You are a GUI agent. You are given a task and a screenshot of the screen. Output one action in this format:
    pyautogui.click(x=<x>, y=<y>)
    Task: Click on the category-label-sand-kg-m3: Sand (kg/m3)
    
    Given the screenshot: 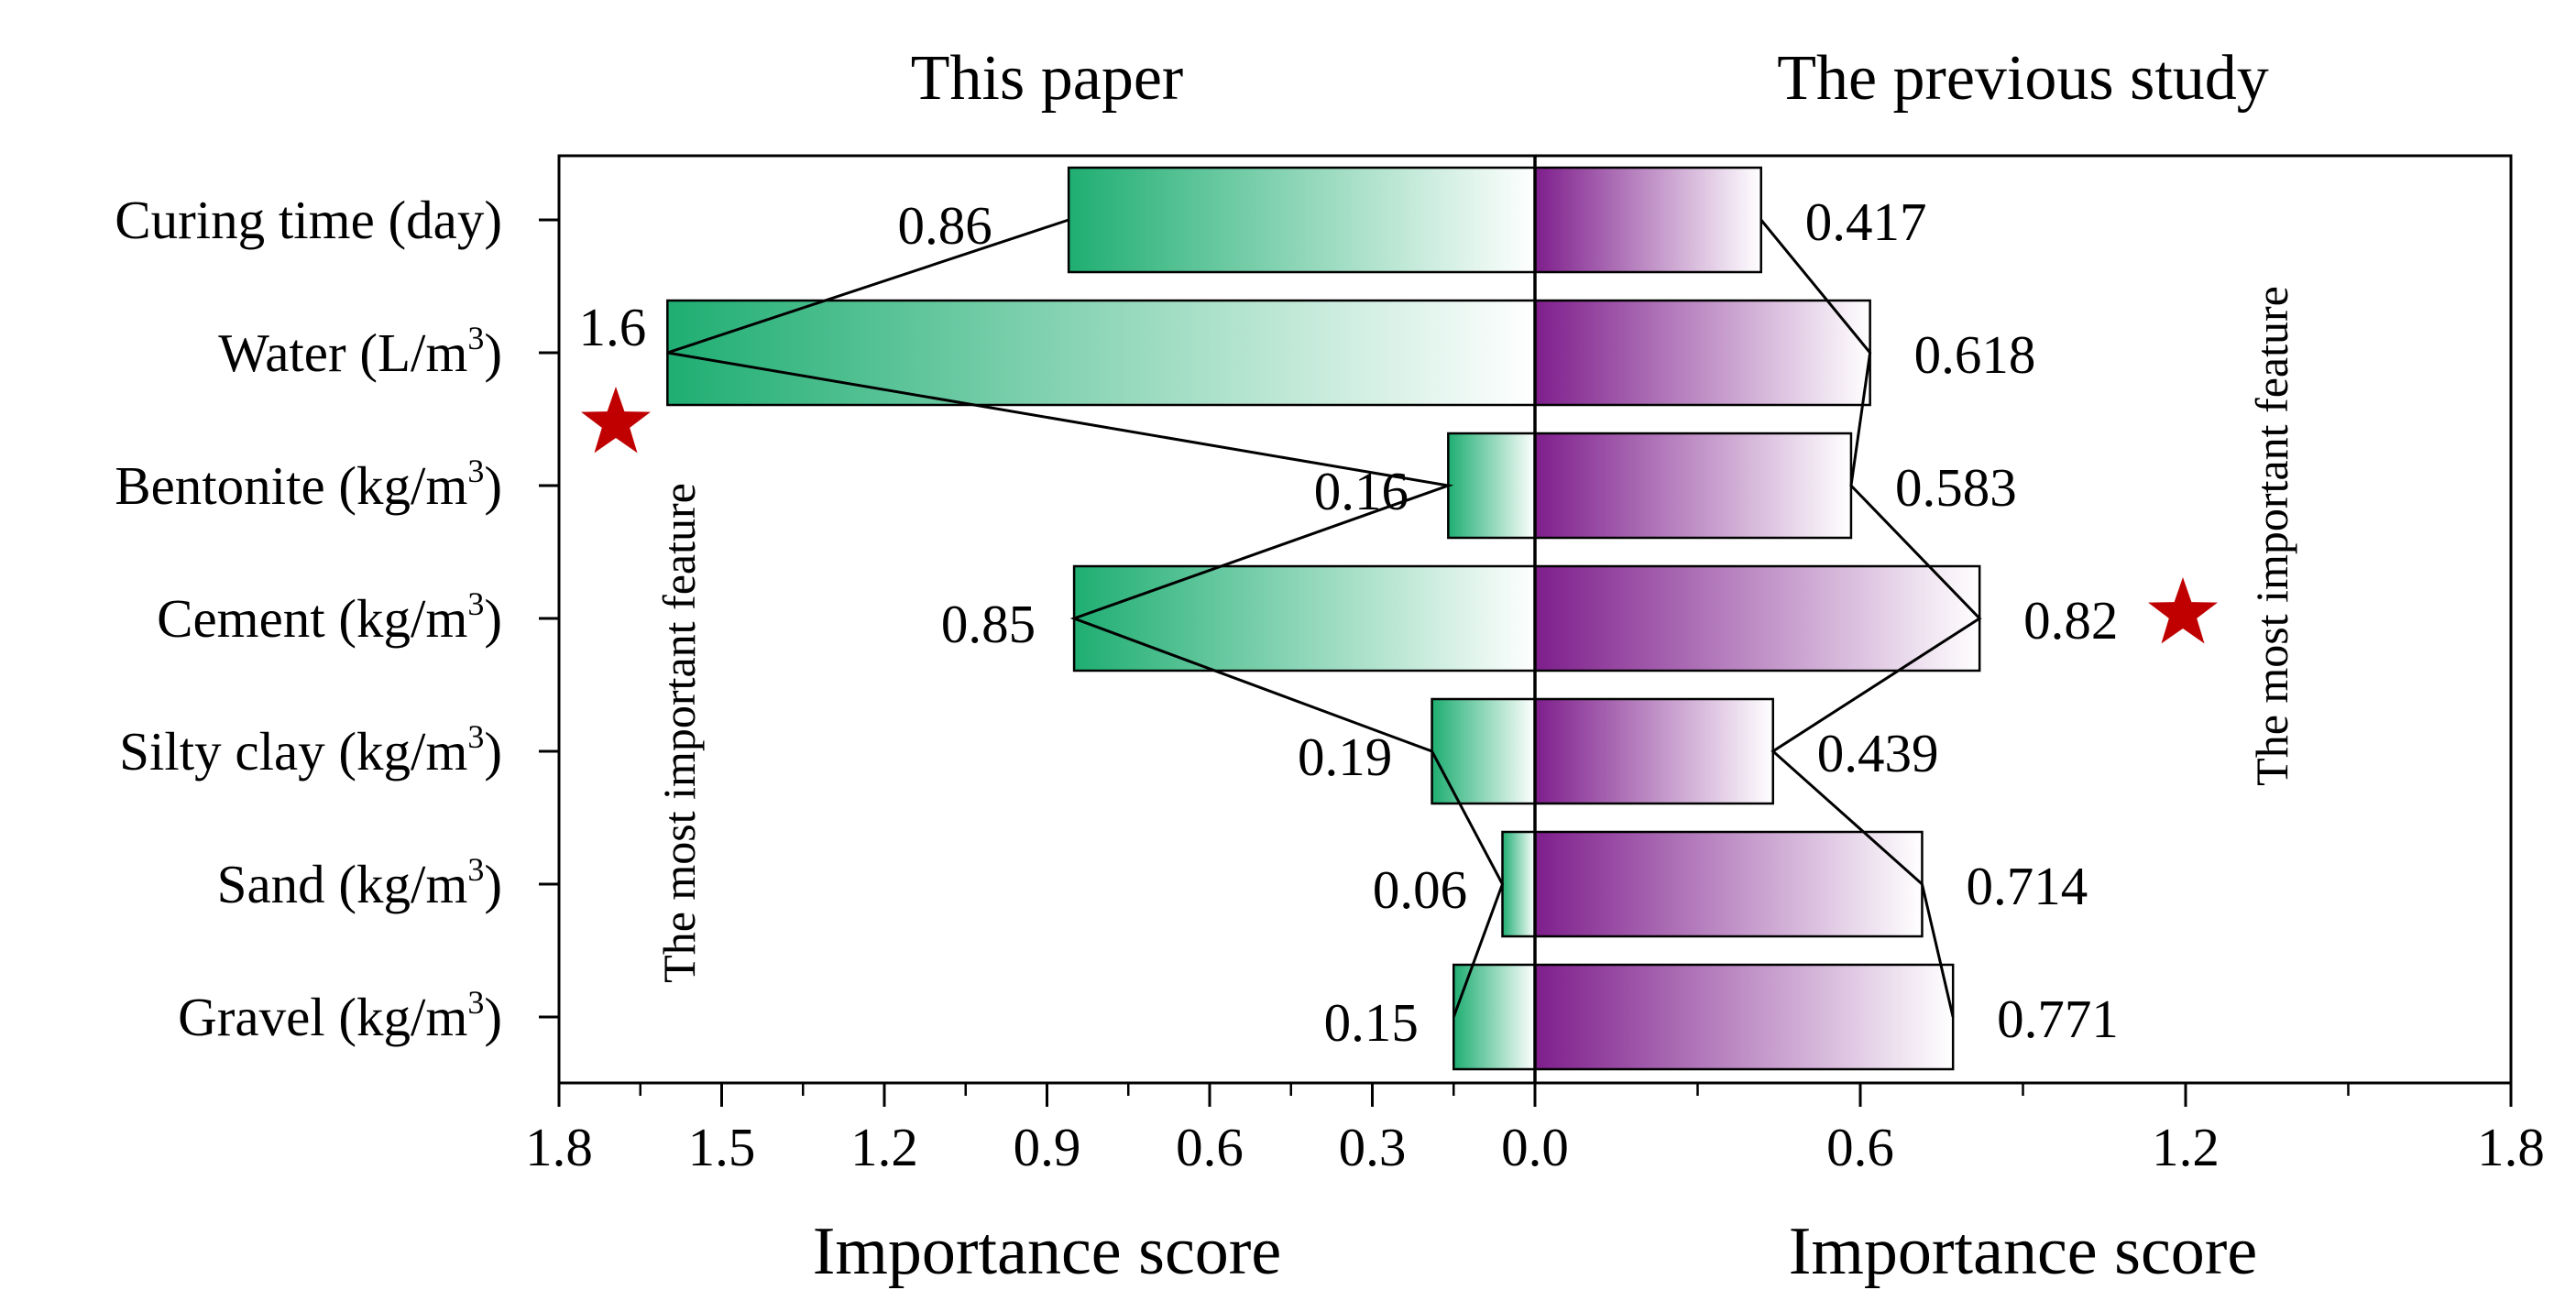 What is the action you would take?
    pyautogui.click(x=359, y=883)
    